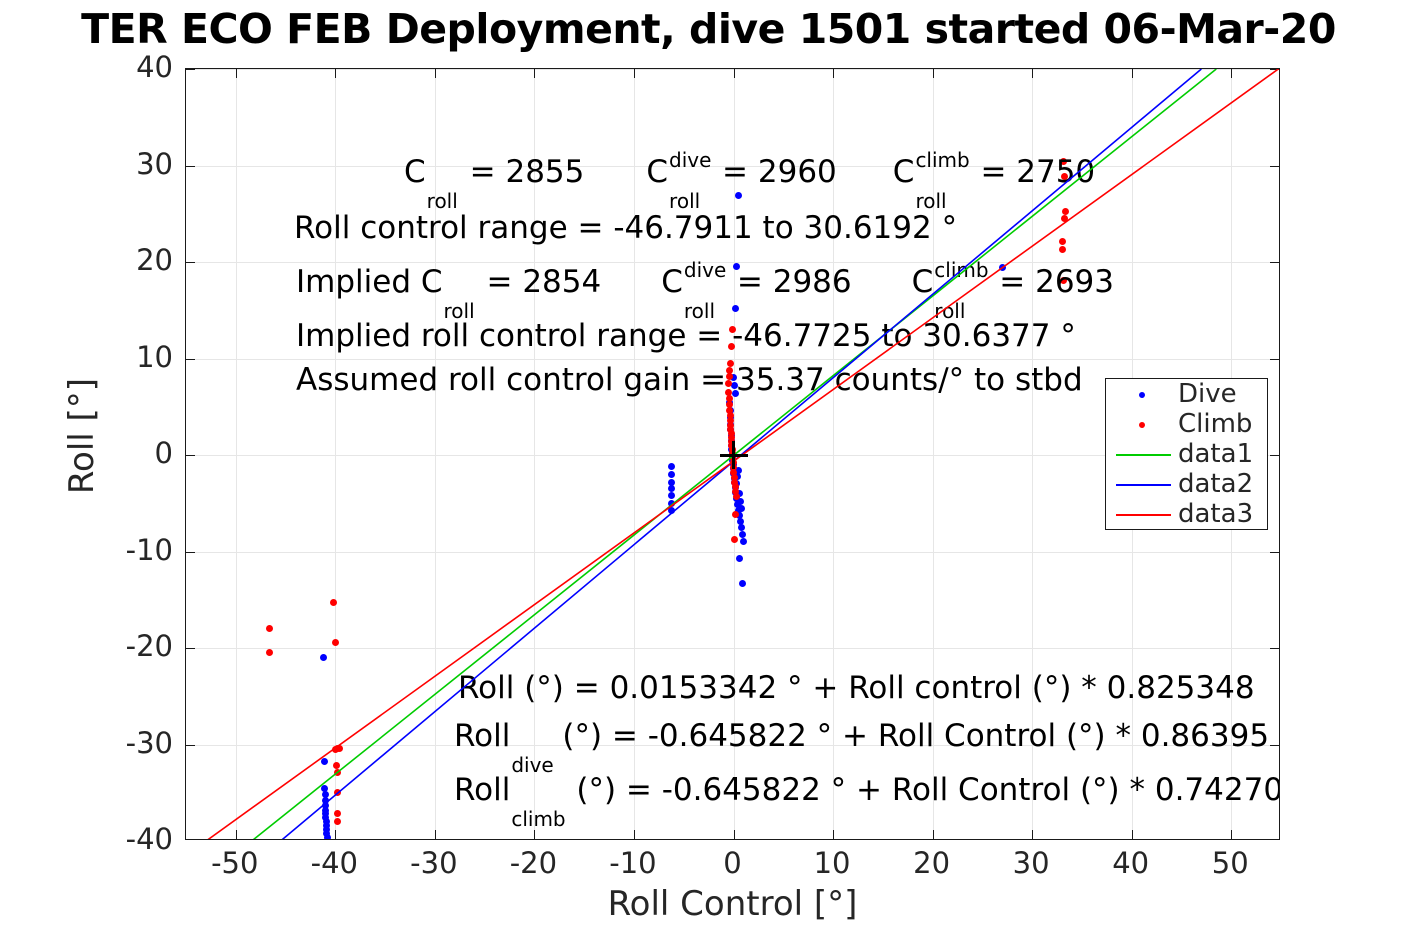 The image size is (1417, 945). Describe the element at coordinates (779, 172) in the screenshot. I see `c-dive-value: = 2960` at that location.